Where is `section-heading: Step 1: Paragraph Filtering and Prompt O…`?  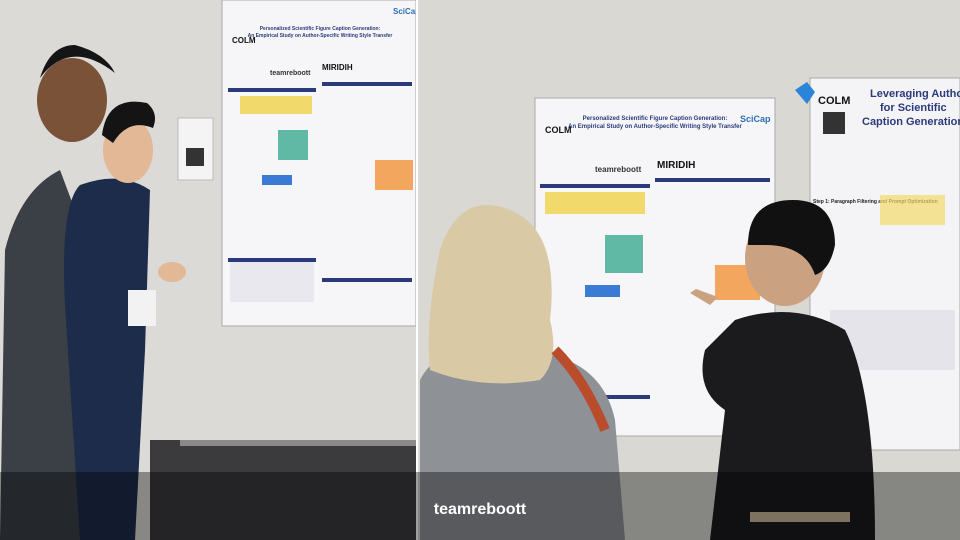 section-heading: Step 1: Paragraph Filtering and Prompt O… is located at coordinates (875, 202).